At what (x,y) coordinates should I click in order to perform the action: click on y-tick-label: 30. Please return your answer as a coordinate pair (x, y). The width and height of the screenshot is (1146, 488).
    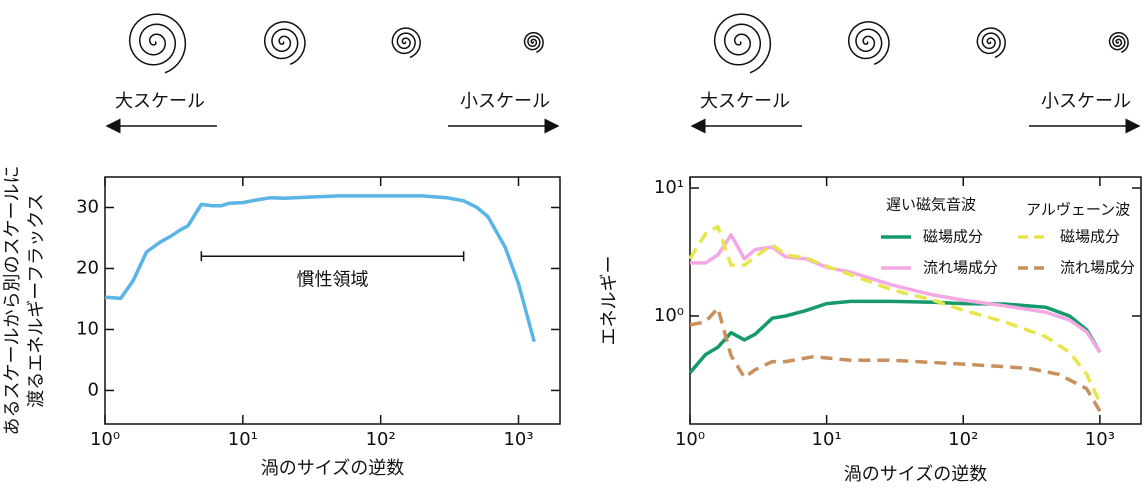
    Looking at the image, I should click on (87, 206).